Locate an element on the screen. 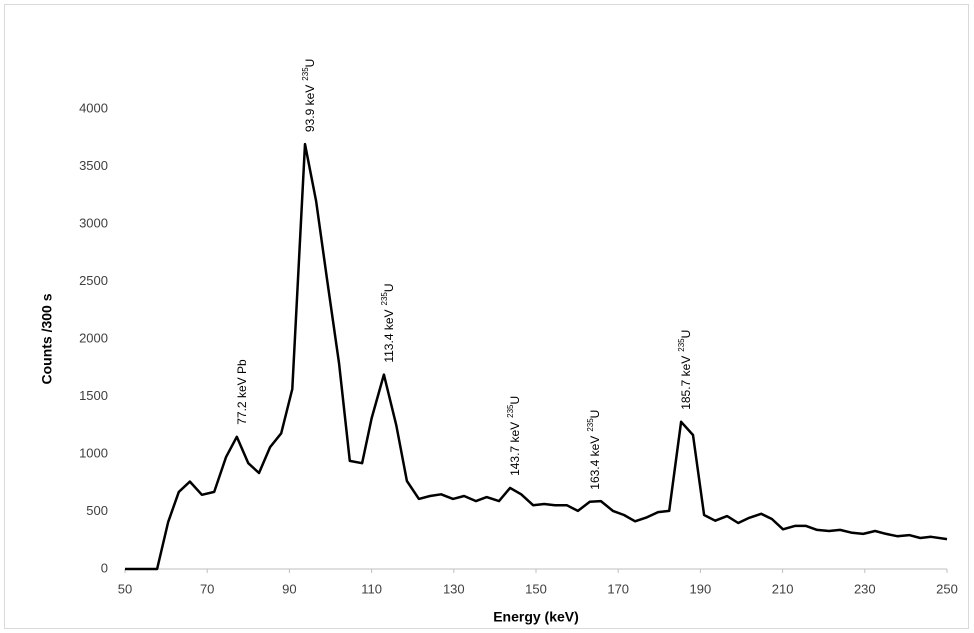  x-axis-title: Energy (keV) is located at coordinates (536, 617).